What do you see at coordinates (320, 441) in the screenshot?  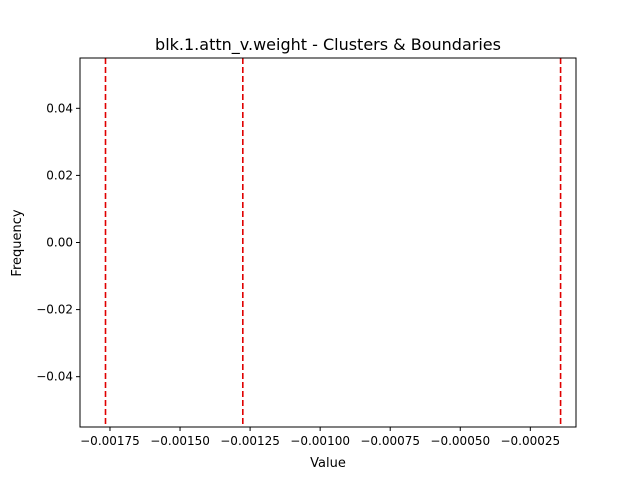 I see `x-tick-label: −0.00100` at bounding box center [320, 441].